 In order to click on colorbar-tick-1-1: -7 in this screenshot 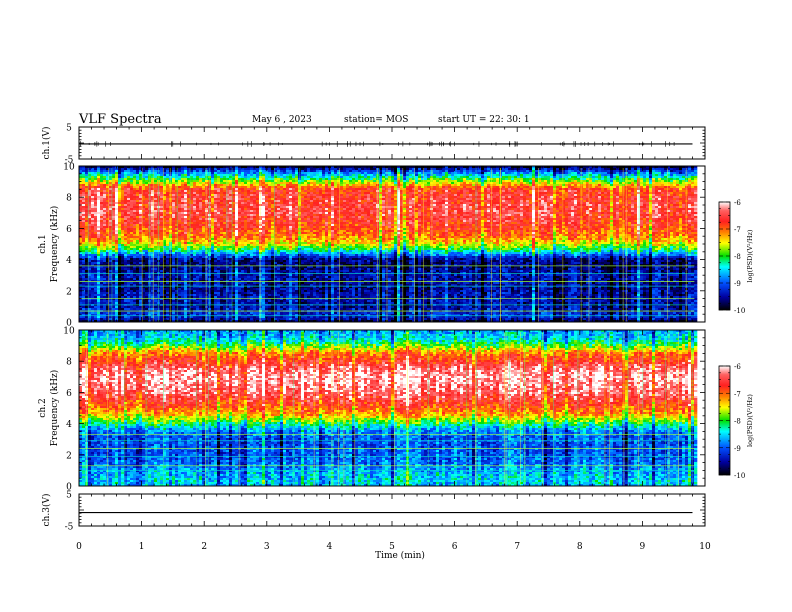, I will do `click(737, 230)`.